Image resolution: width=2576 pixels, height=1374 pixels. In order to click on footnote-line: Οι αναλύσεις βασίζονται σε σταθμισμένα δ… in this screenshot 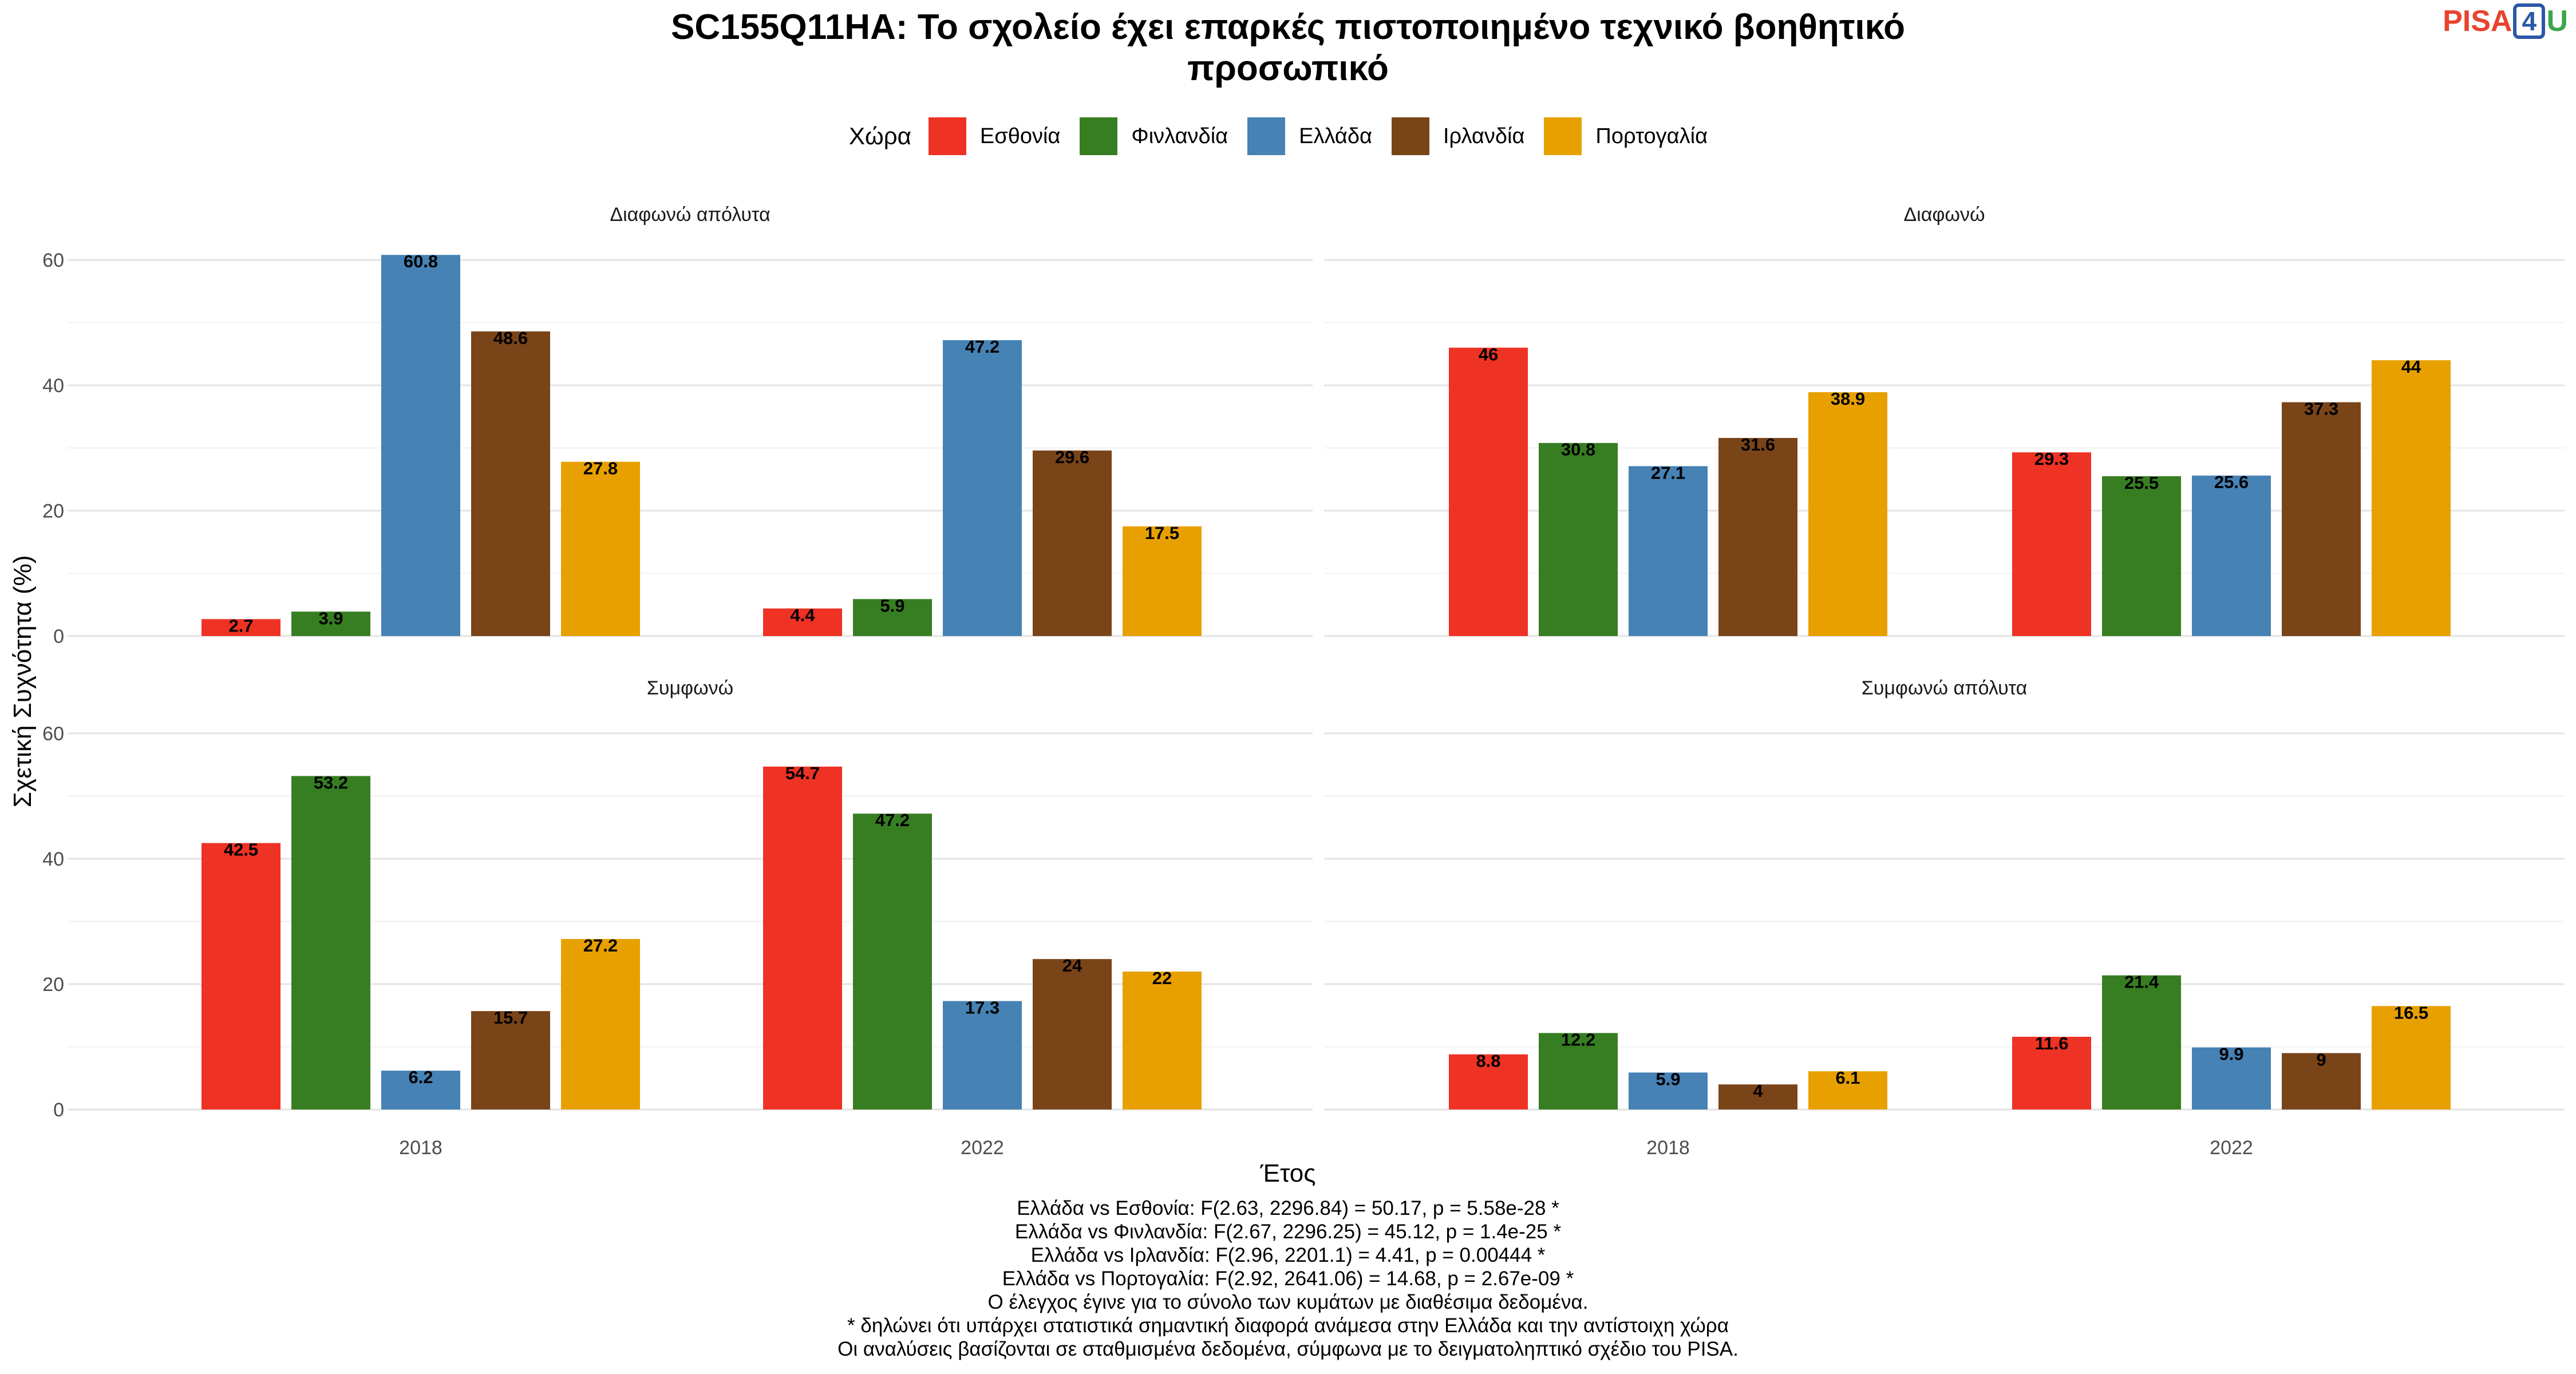, I will do `click(1288, 1349)`.